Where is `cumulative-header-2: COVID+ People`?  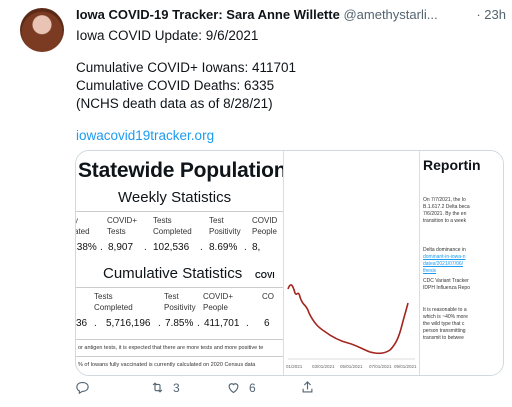
cumulative-header-2: COVID+ People is located at coordinates (218, 302).